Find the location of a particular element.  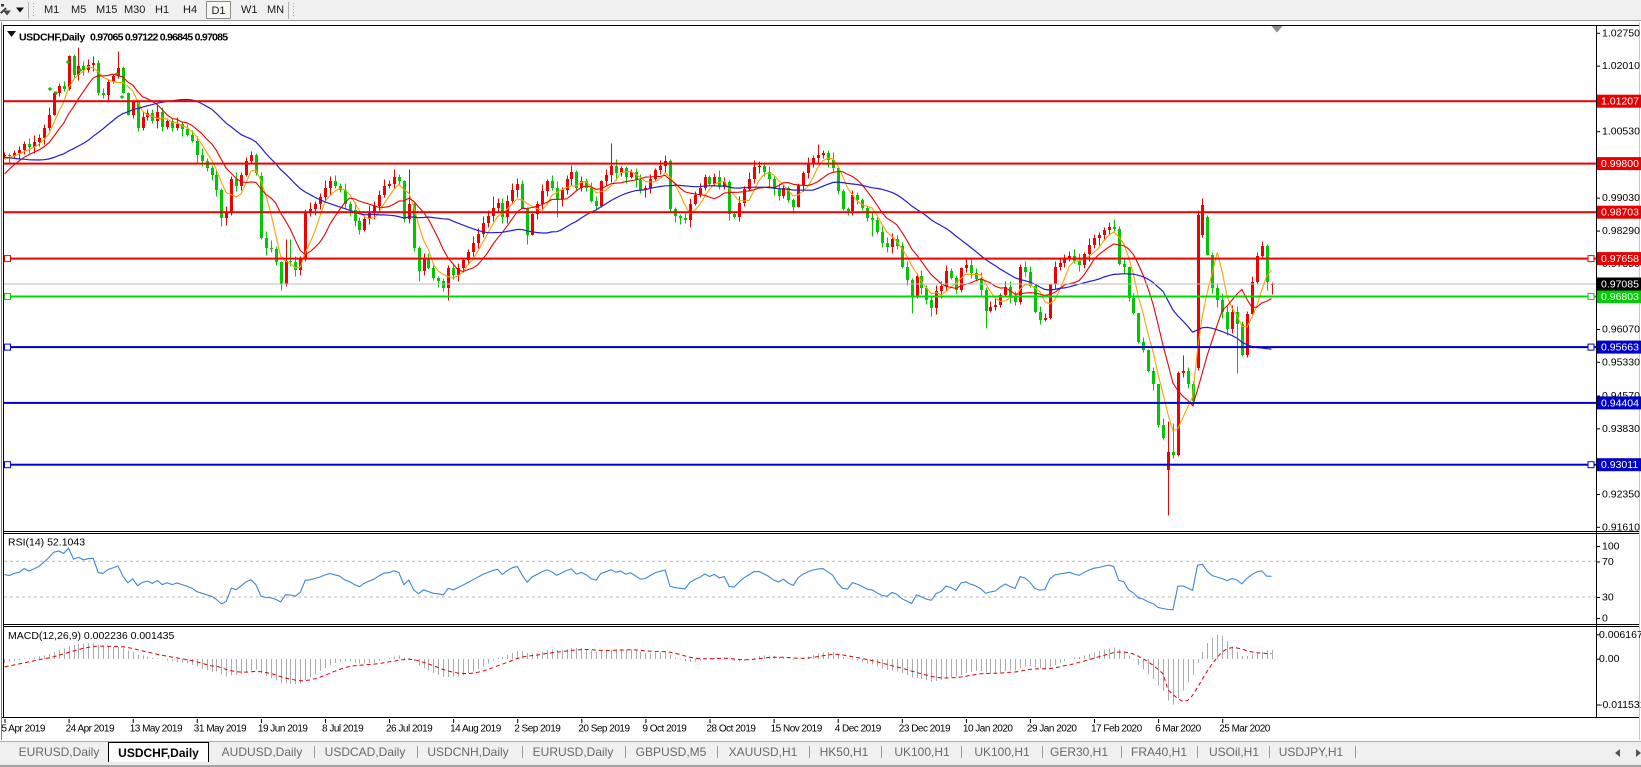

svg-text: 10 Jan 2020 is located at coordinates (988, 729).